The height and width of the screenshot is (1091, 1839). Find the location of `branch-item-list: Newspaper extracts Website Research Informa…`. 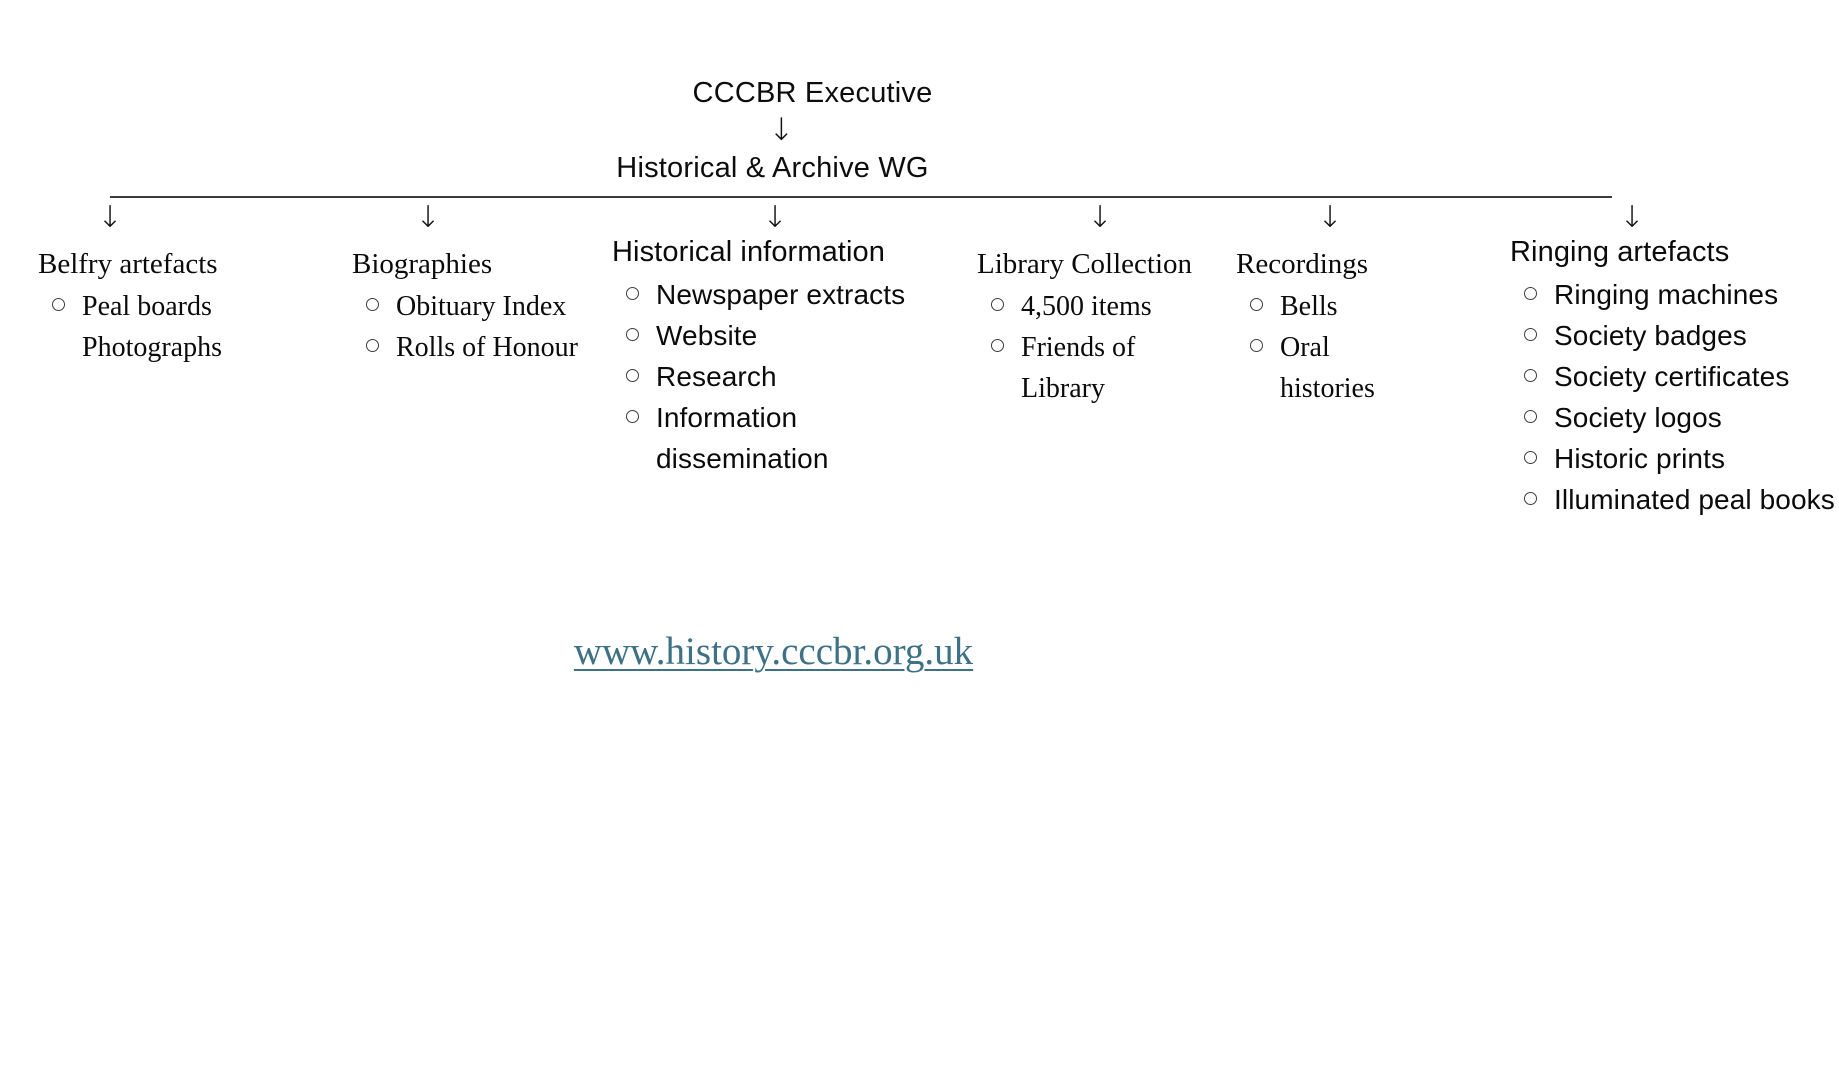

branch-item-list: Newspaper extracts Website Research Informa… is located at coordinates (758, 376).